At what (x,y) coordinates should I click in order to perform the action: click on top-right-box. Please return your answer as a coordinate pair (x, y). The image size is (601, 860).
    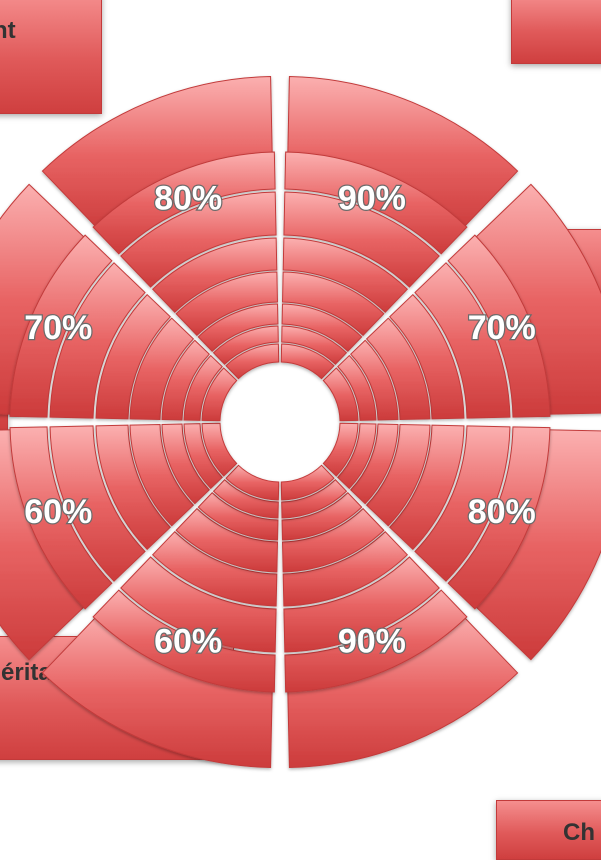
    Looking at the image, I should click on (556, 32).